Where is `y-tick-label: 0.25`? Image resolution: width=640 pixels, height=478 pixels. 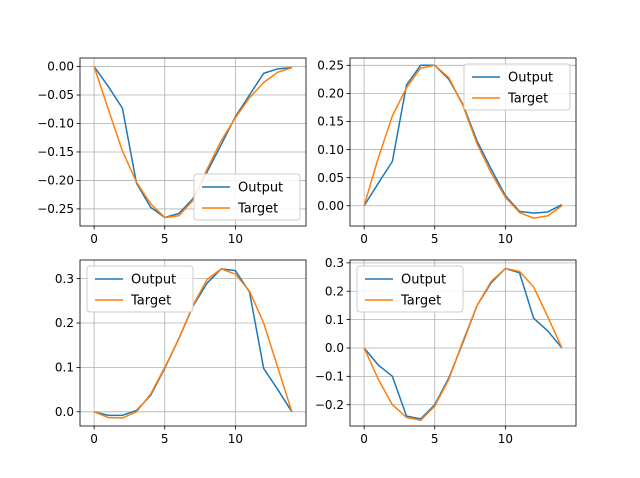
y-tick-label: 0.25 is located at coordinates (330, 66).